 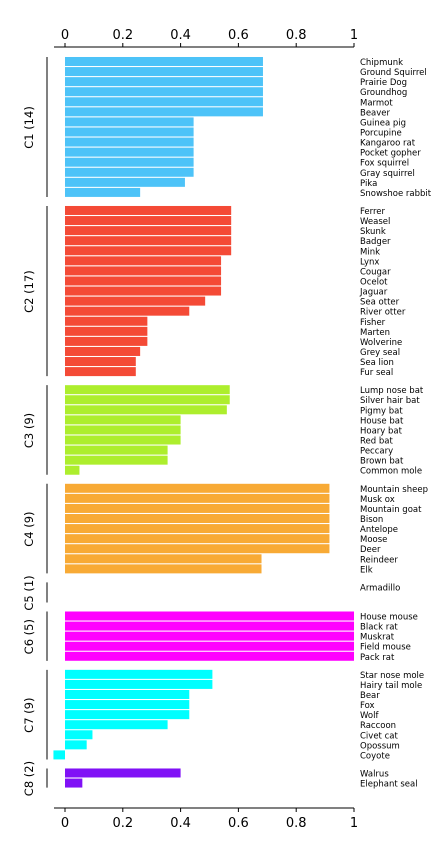 I want to click on item-label: Sea lion, so click(x=377, y=363).